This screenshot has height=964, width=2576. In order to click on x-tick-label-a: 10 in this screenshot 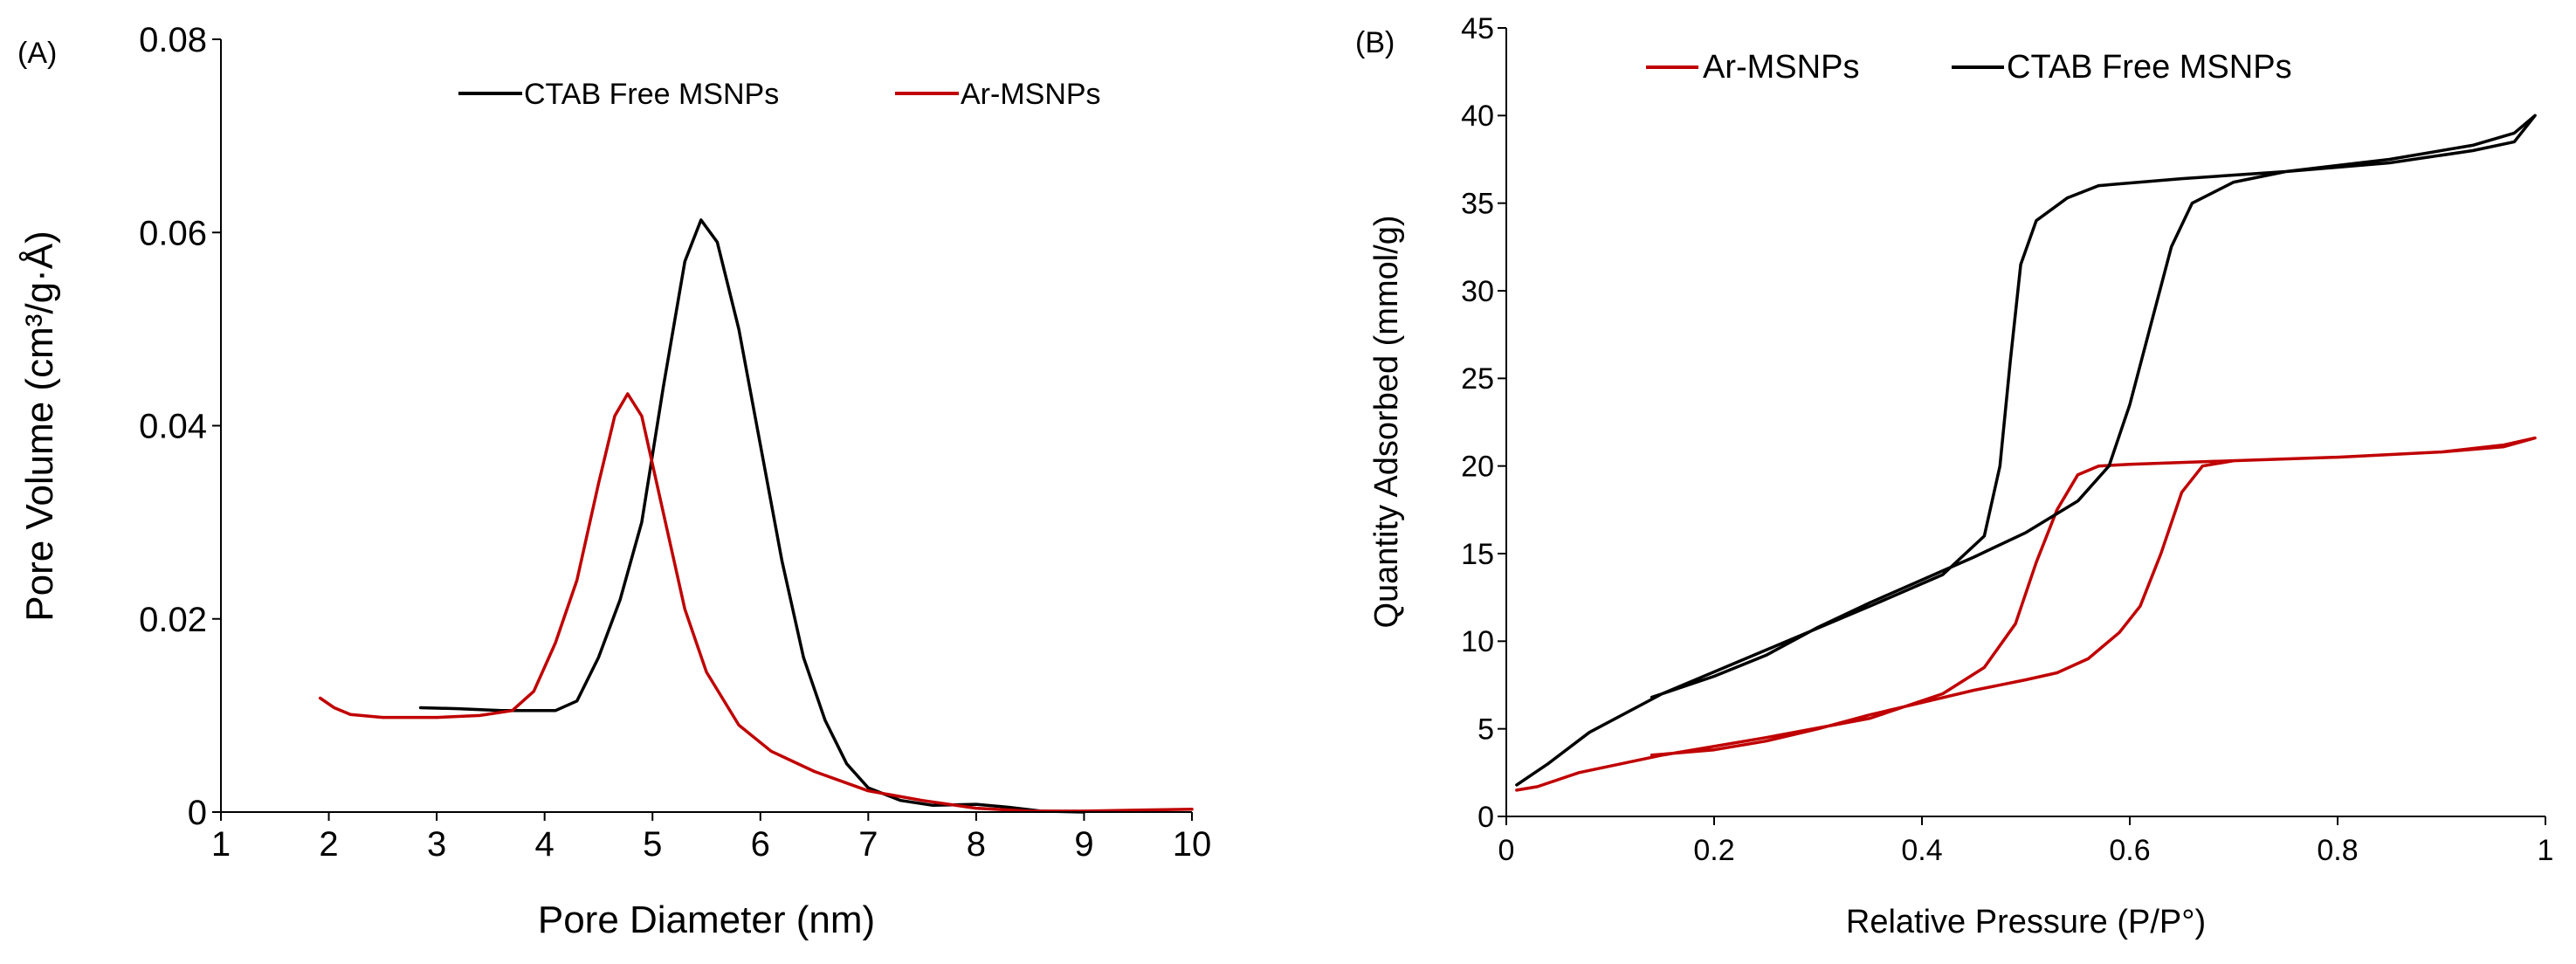, I will do `click(1192, 844)`.